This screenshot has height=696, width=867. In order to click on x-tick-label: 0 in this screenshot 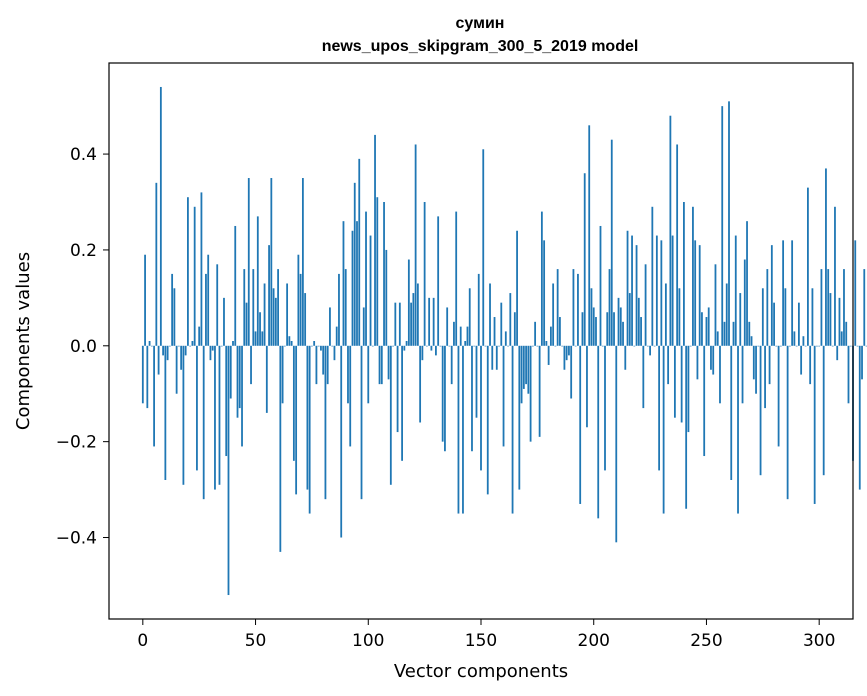, I will do `click(142, 641)`.